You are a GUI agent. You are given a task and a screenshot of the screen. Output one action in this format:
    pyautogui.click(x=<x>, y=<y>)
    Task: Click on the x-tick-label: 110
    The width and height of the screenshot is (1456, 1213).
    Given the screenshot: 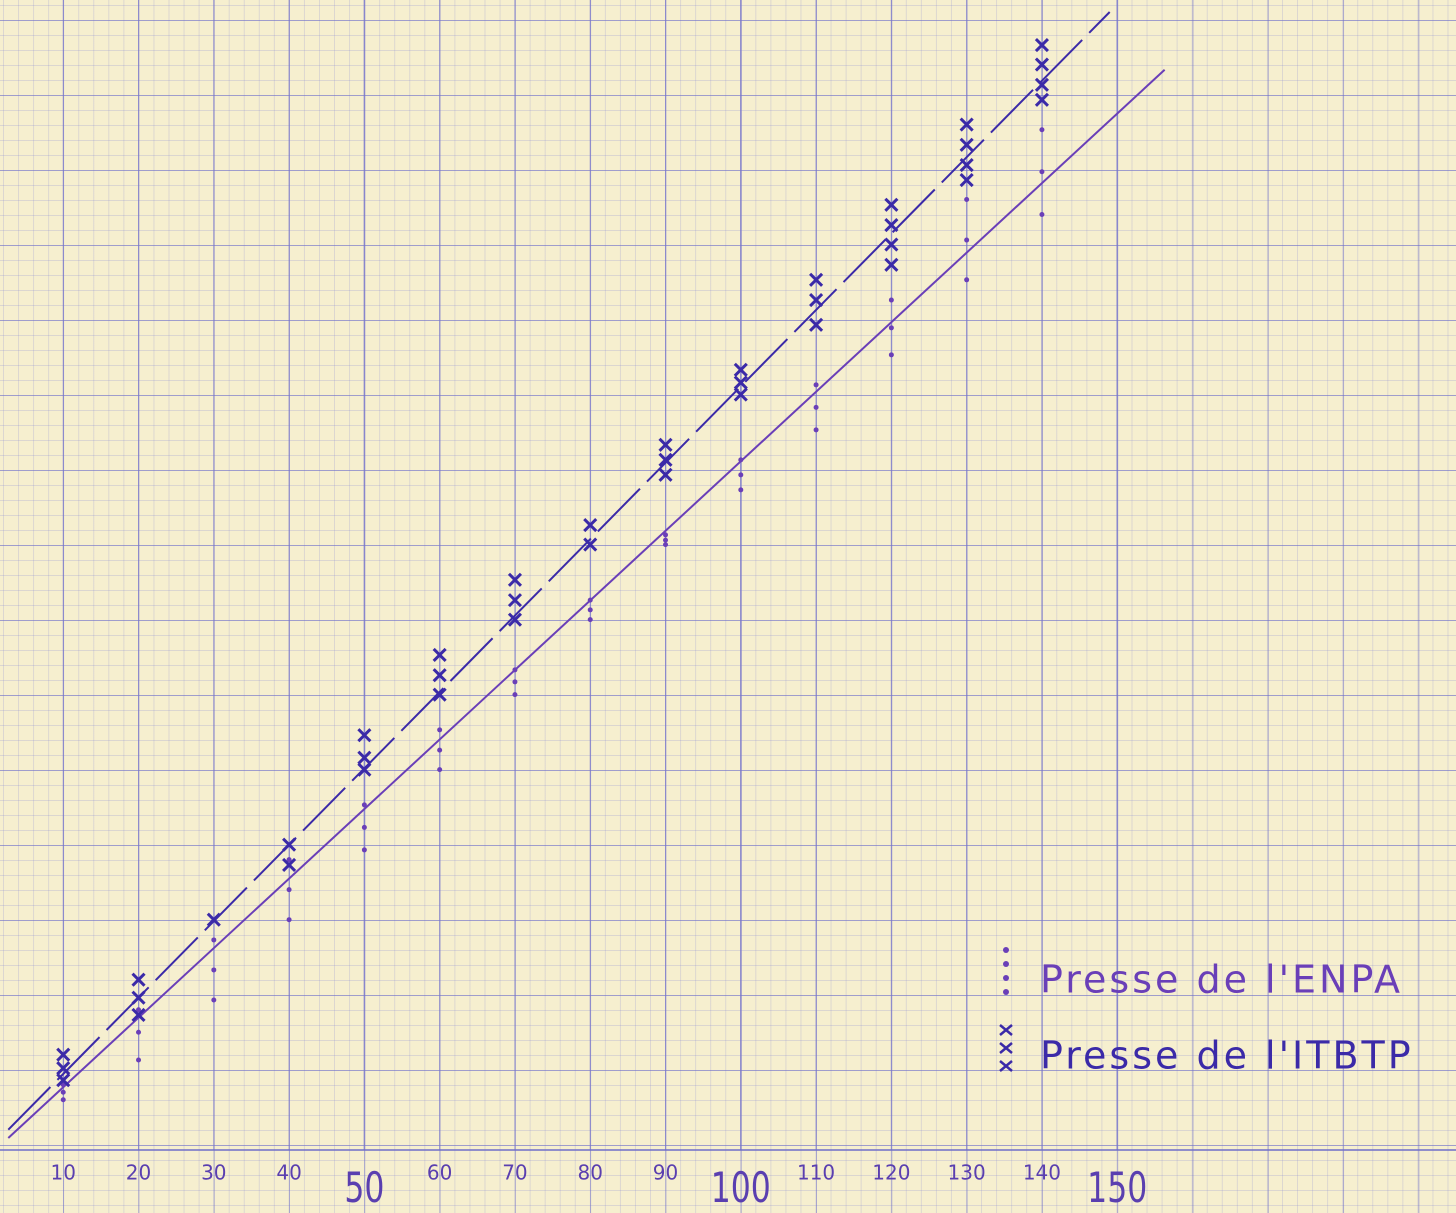 What is the action you would take?
    pyautogui.click(x=816, y=1172)
    